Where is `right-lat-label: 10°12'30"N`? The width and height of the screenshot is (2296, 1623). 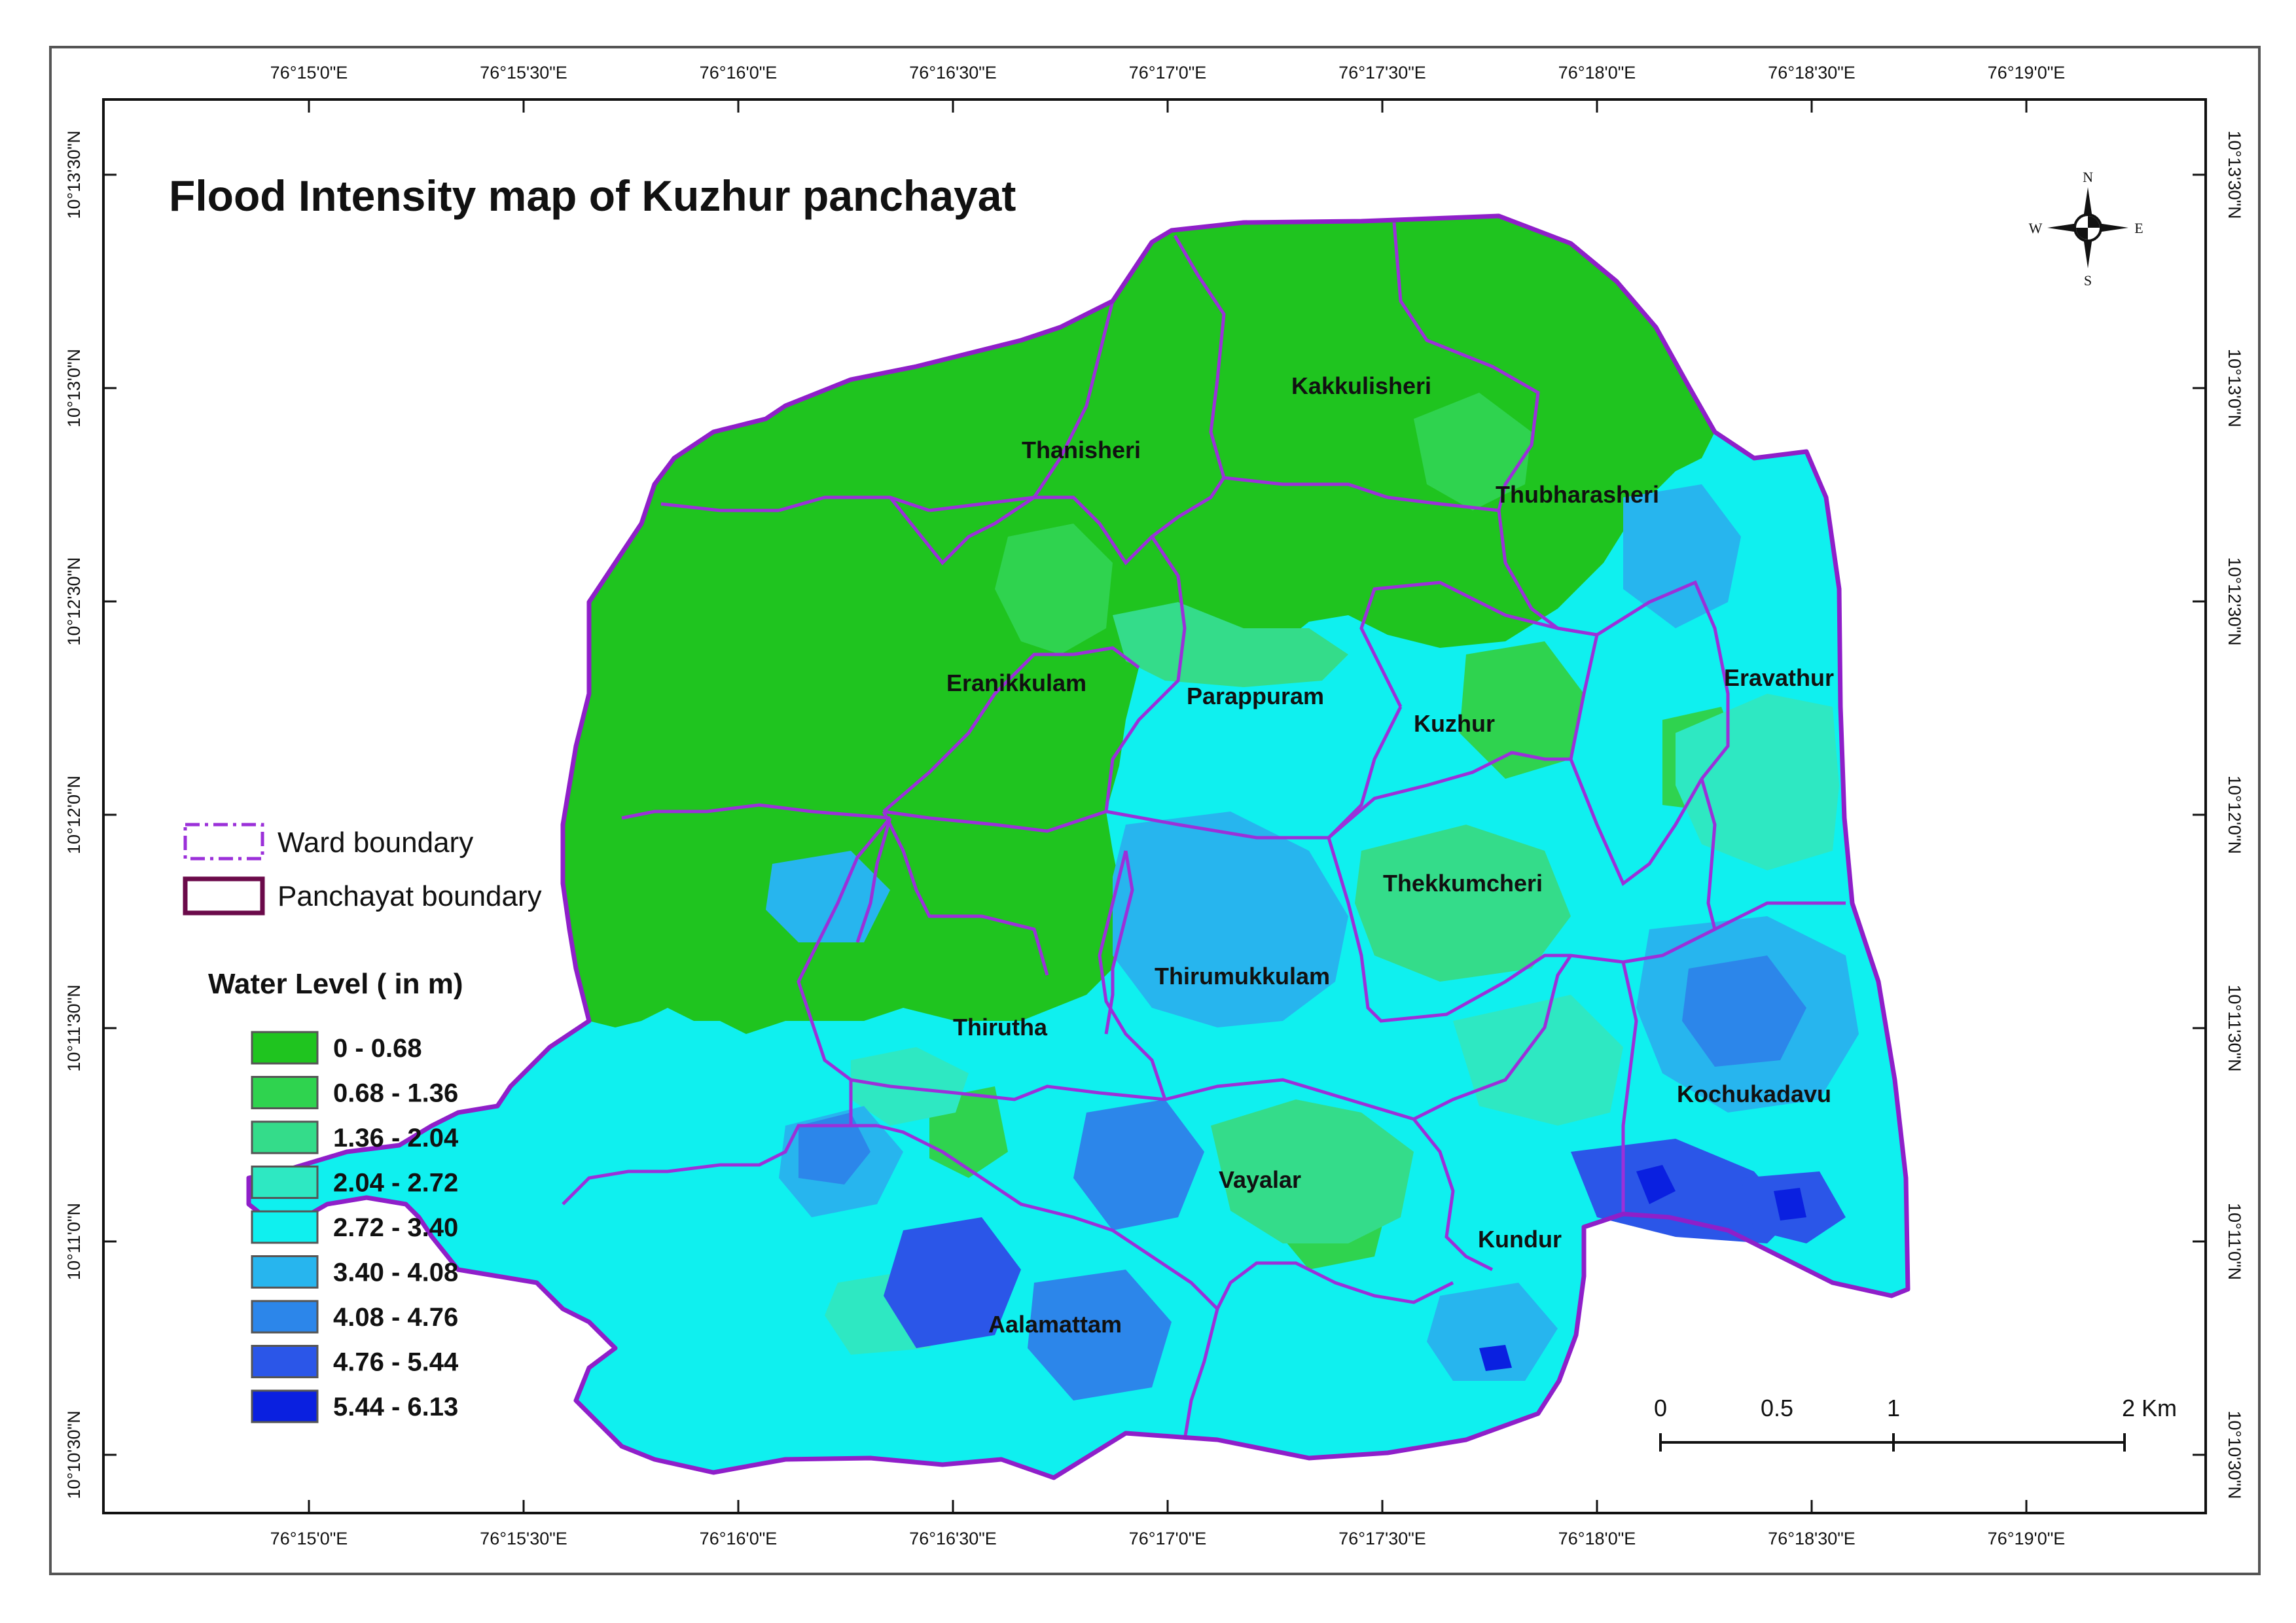
right-lat-label: 10°12'30"N is located at coordinates (2234, 601).